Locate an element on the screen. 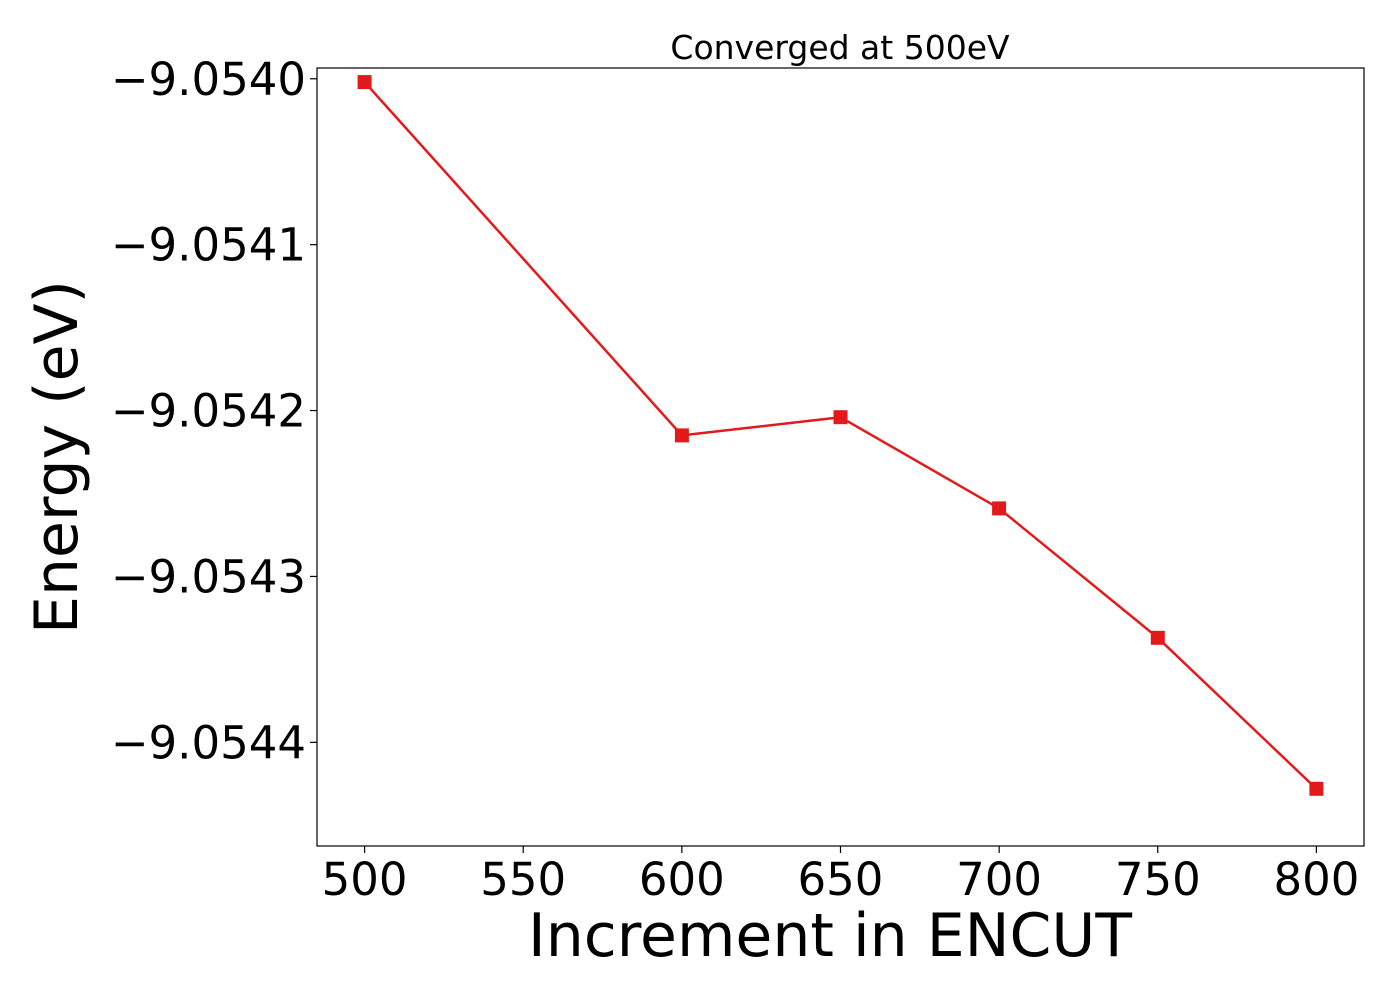 This screenshot has height=1004, width=1400. x-tick-label: 600 is located at coordinates (682, 879).